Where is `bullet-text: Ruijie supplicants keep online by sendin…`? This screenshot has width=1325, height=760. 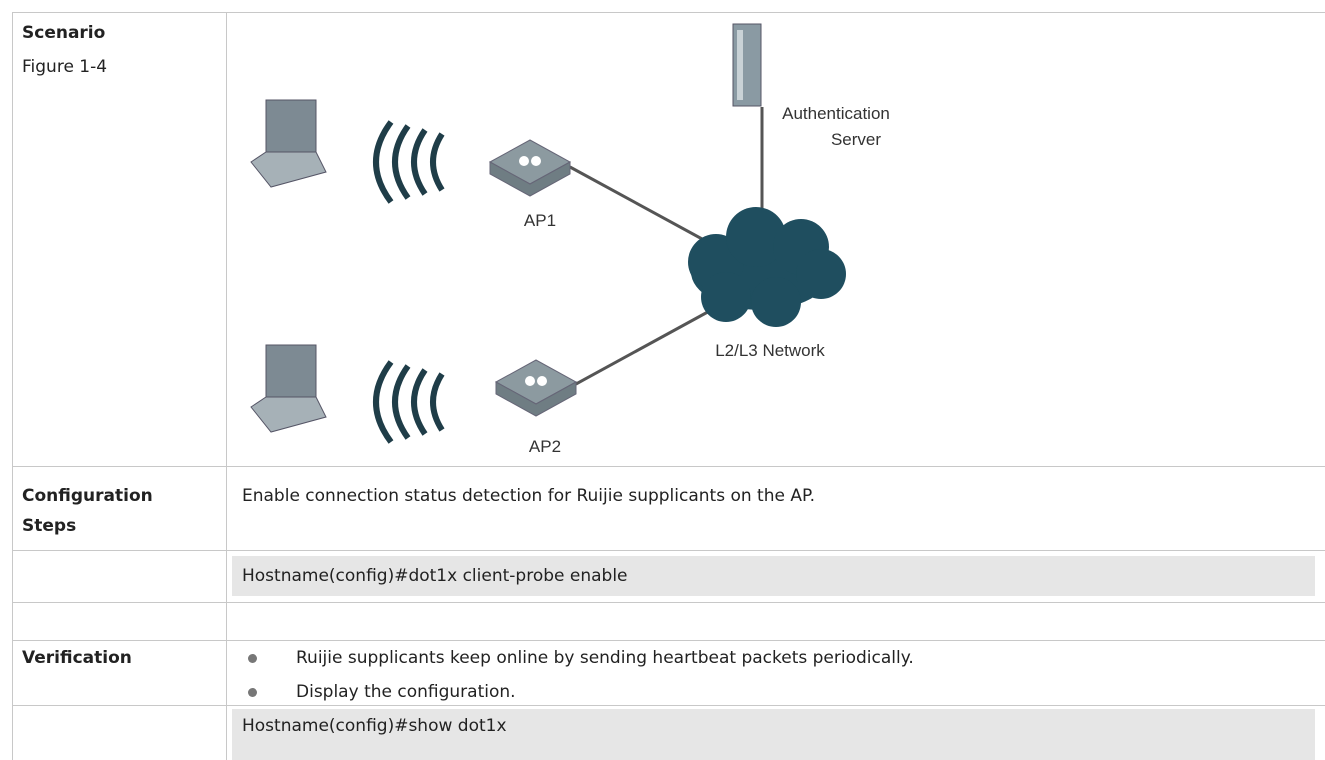 bullet-text: Ruijie supplicants keep online by sendin… is located at coordinates (605, 658).